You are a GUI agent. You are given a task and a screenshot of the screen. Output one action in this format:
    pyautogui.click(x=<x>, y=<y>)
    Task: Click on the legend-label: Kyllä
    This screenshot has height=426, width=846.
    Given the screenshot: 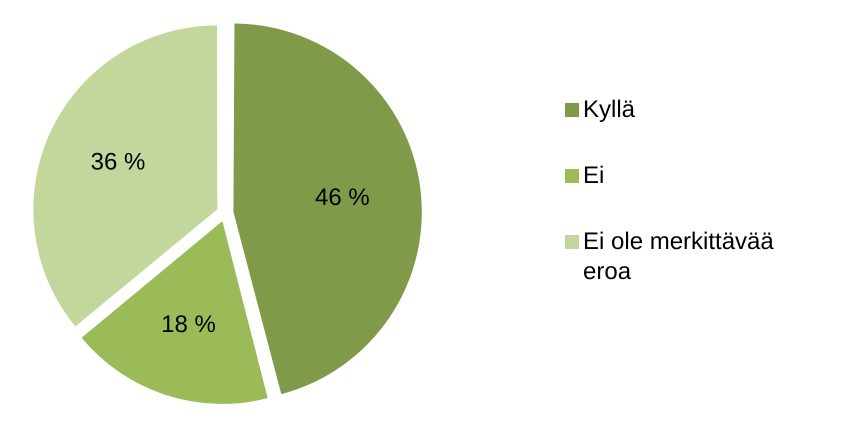 What is the action you would take?
    pyautogui.click(x=609, y=110)
    